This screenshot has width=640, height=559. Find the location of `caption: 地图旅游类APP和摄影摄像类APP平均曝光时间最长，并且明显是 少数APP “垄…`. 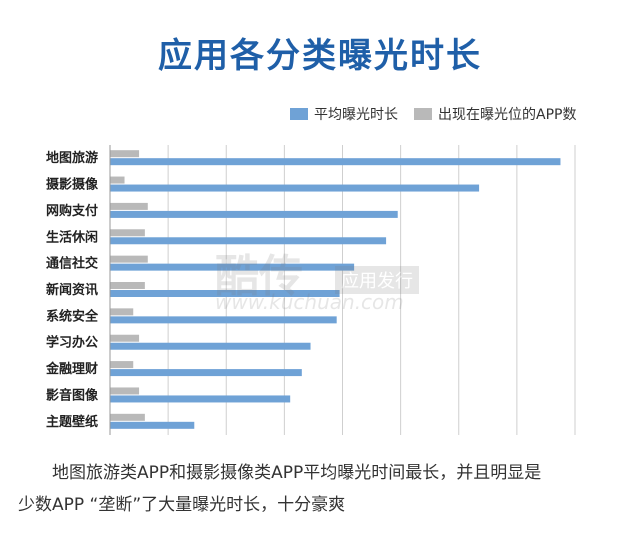

caption: 地图旅游类APP和摄影摄像类APP平均曝光时间最长，并且明显是 少数APP “垄… is located at coordinates (318, 489).